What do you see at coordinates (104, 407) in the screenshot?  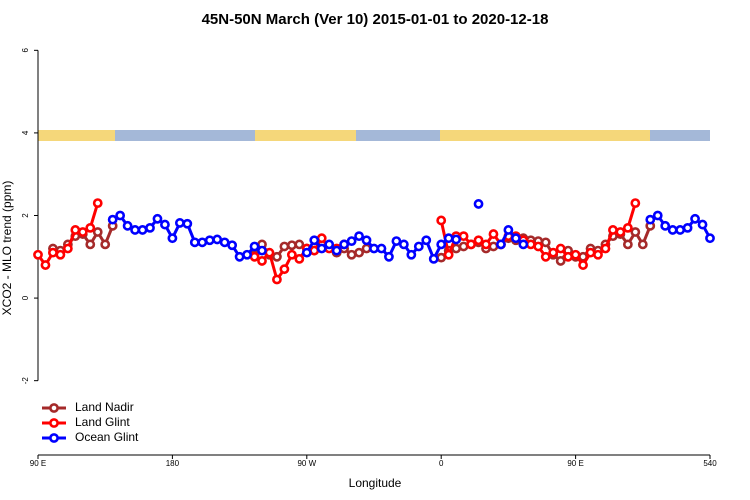 I see `legend-label: Land Nadir` at bounding box center [104, 407].